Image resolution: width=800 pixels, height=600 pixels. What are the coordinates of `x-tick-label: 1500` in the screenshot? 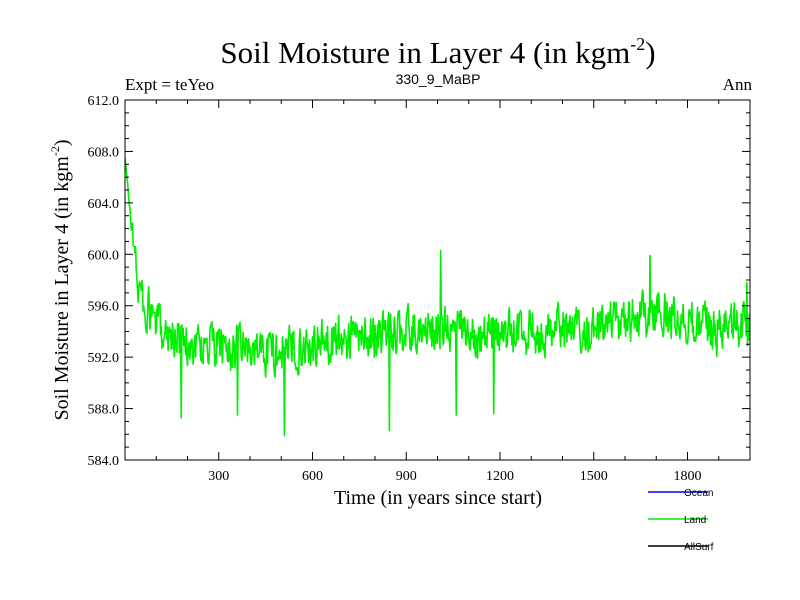 It's located at (594, 476).